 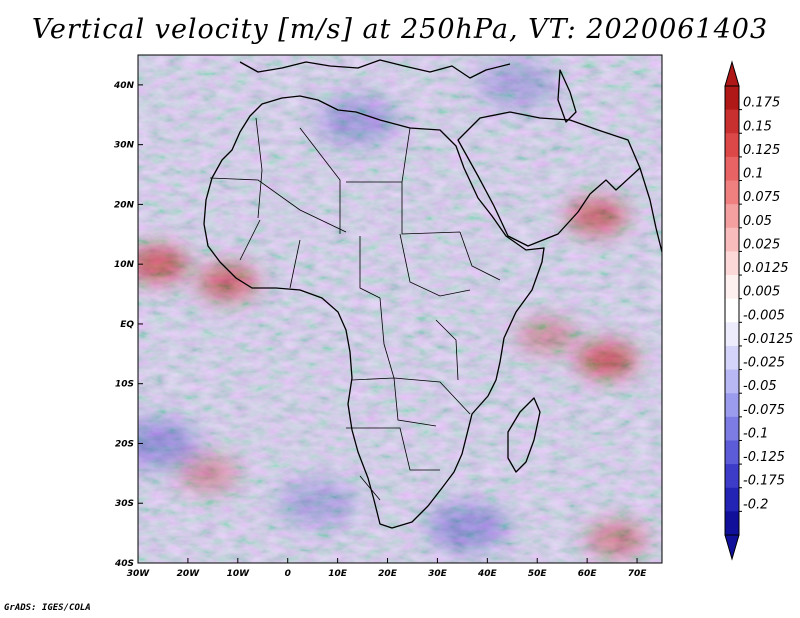 What do you see at coordinates (755, 504) in the screenshot?
I see `colorbar-label: -0.2` at bounding box center [755, 504].